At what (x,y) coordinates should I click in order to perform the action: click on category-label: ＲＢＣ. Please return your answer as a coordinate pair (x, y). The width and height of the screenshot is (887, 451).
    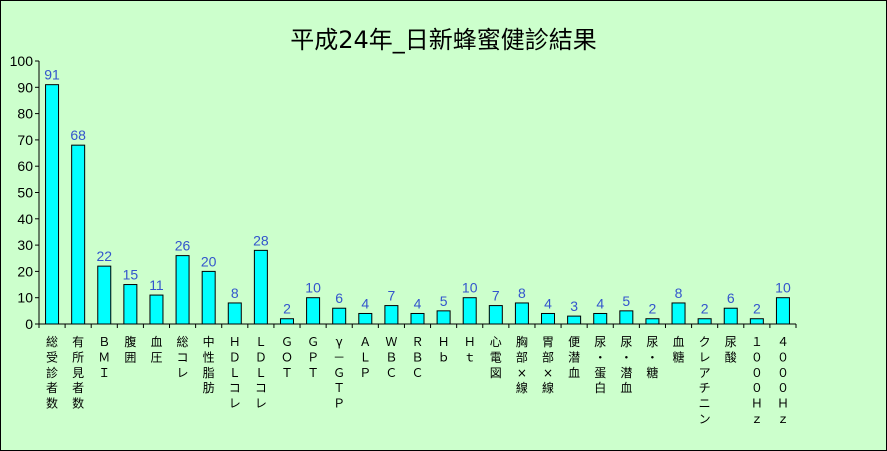
    Looking at the image, I should click on (417, 357).